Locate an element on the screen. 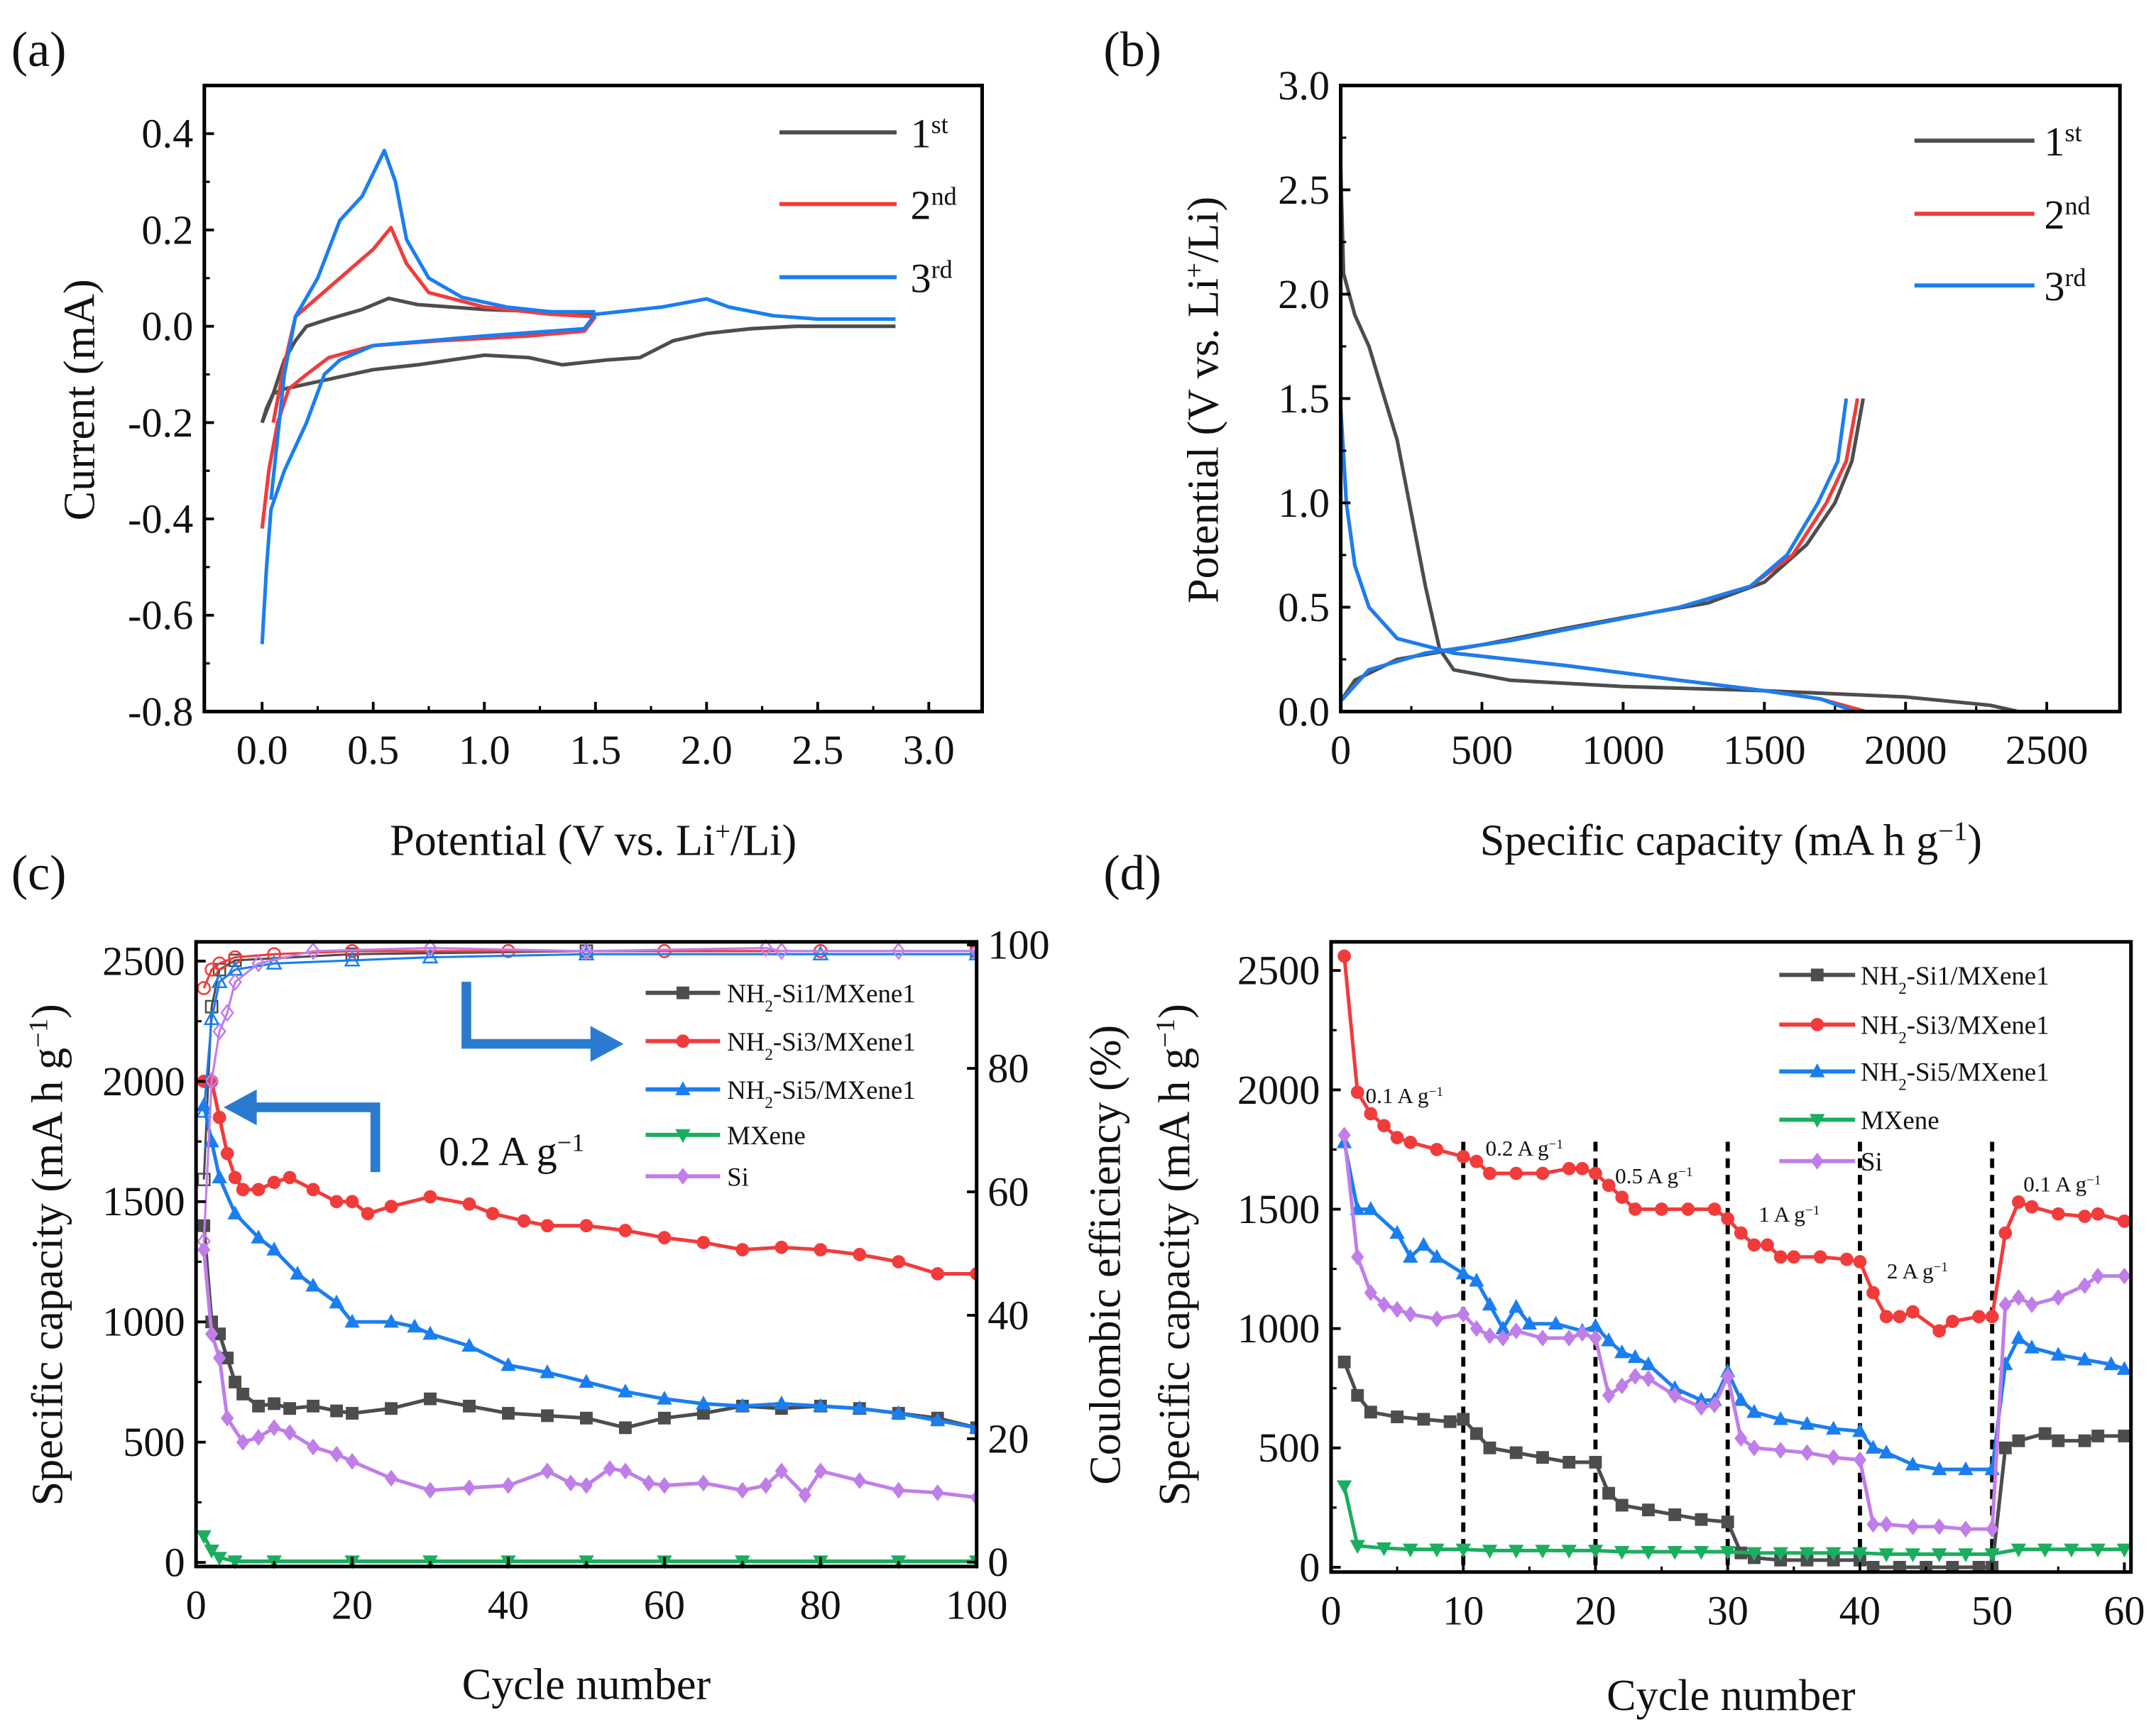 This screenshot has height=1732, width=2156. y-tick-label: 1500 is located at coordinates (143, 1201).